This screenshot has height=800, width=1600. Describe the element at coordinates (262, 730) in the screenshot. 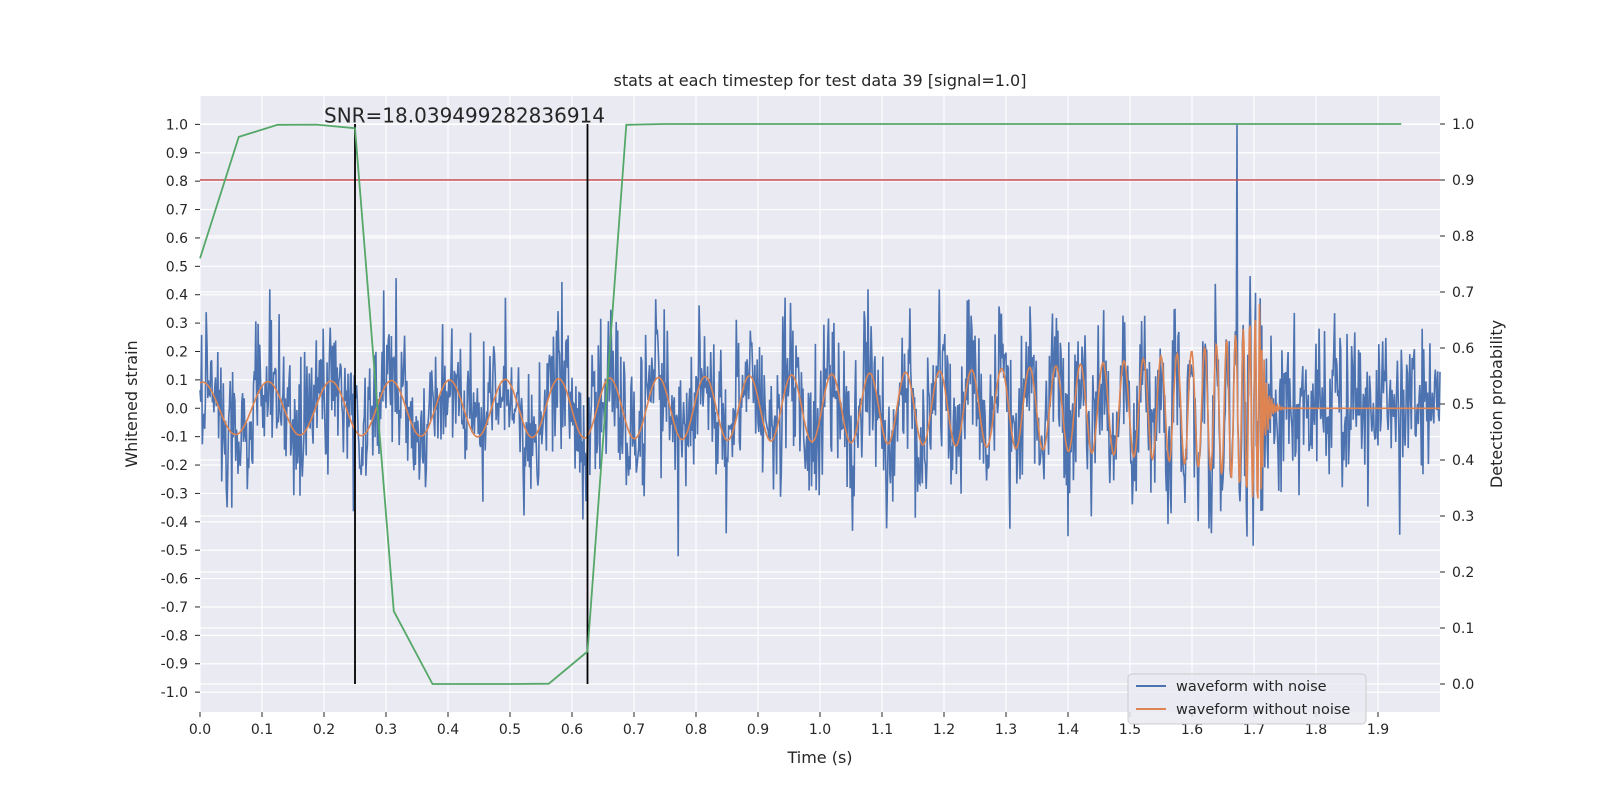

I see `x-tick-label: 0.1` at that location.